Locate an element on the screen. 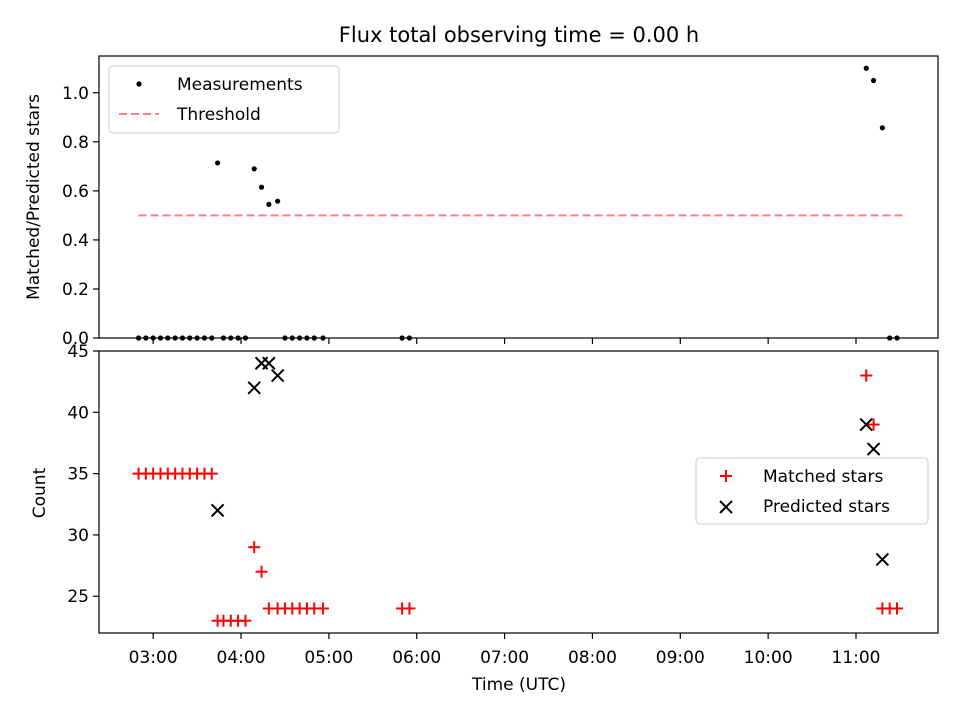 This screenshot has width=960, height=720. legend-label-matched-stars: Matched stars is located at coordinates (823, 477).